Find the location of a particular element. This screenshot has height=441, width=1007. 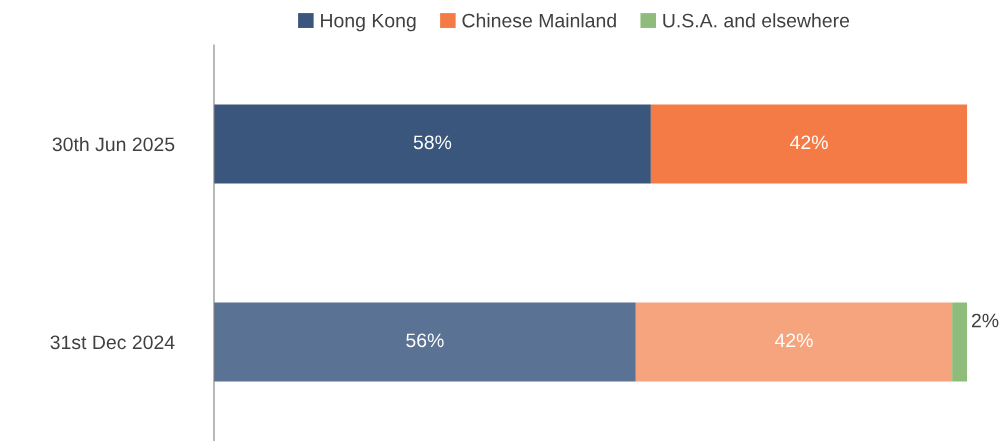

data-label: 2% is located at coordinates (985, 320).